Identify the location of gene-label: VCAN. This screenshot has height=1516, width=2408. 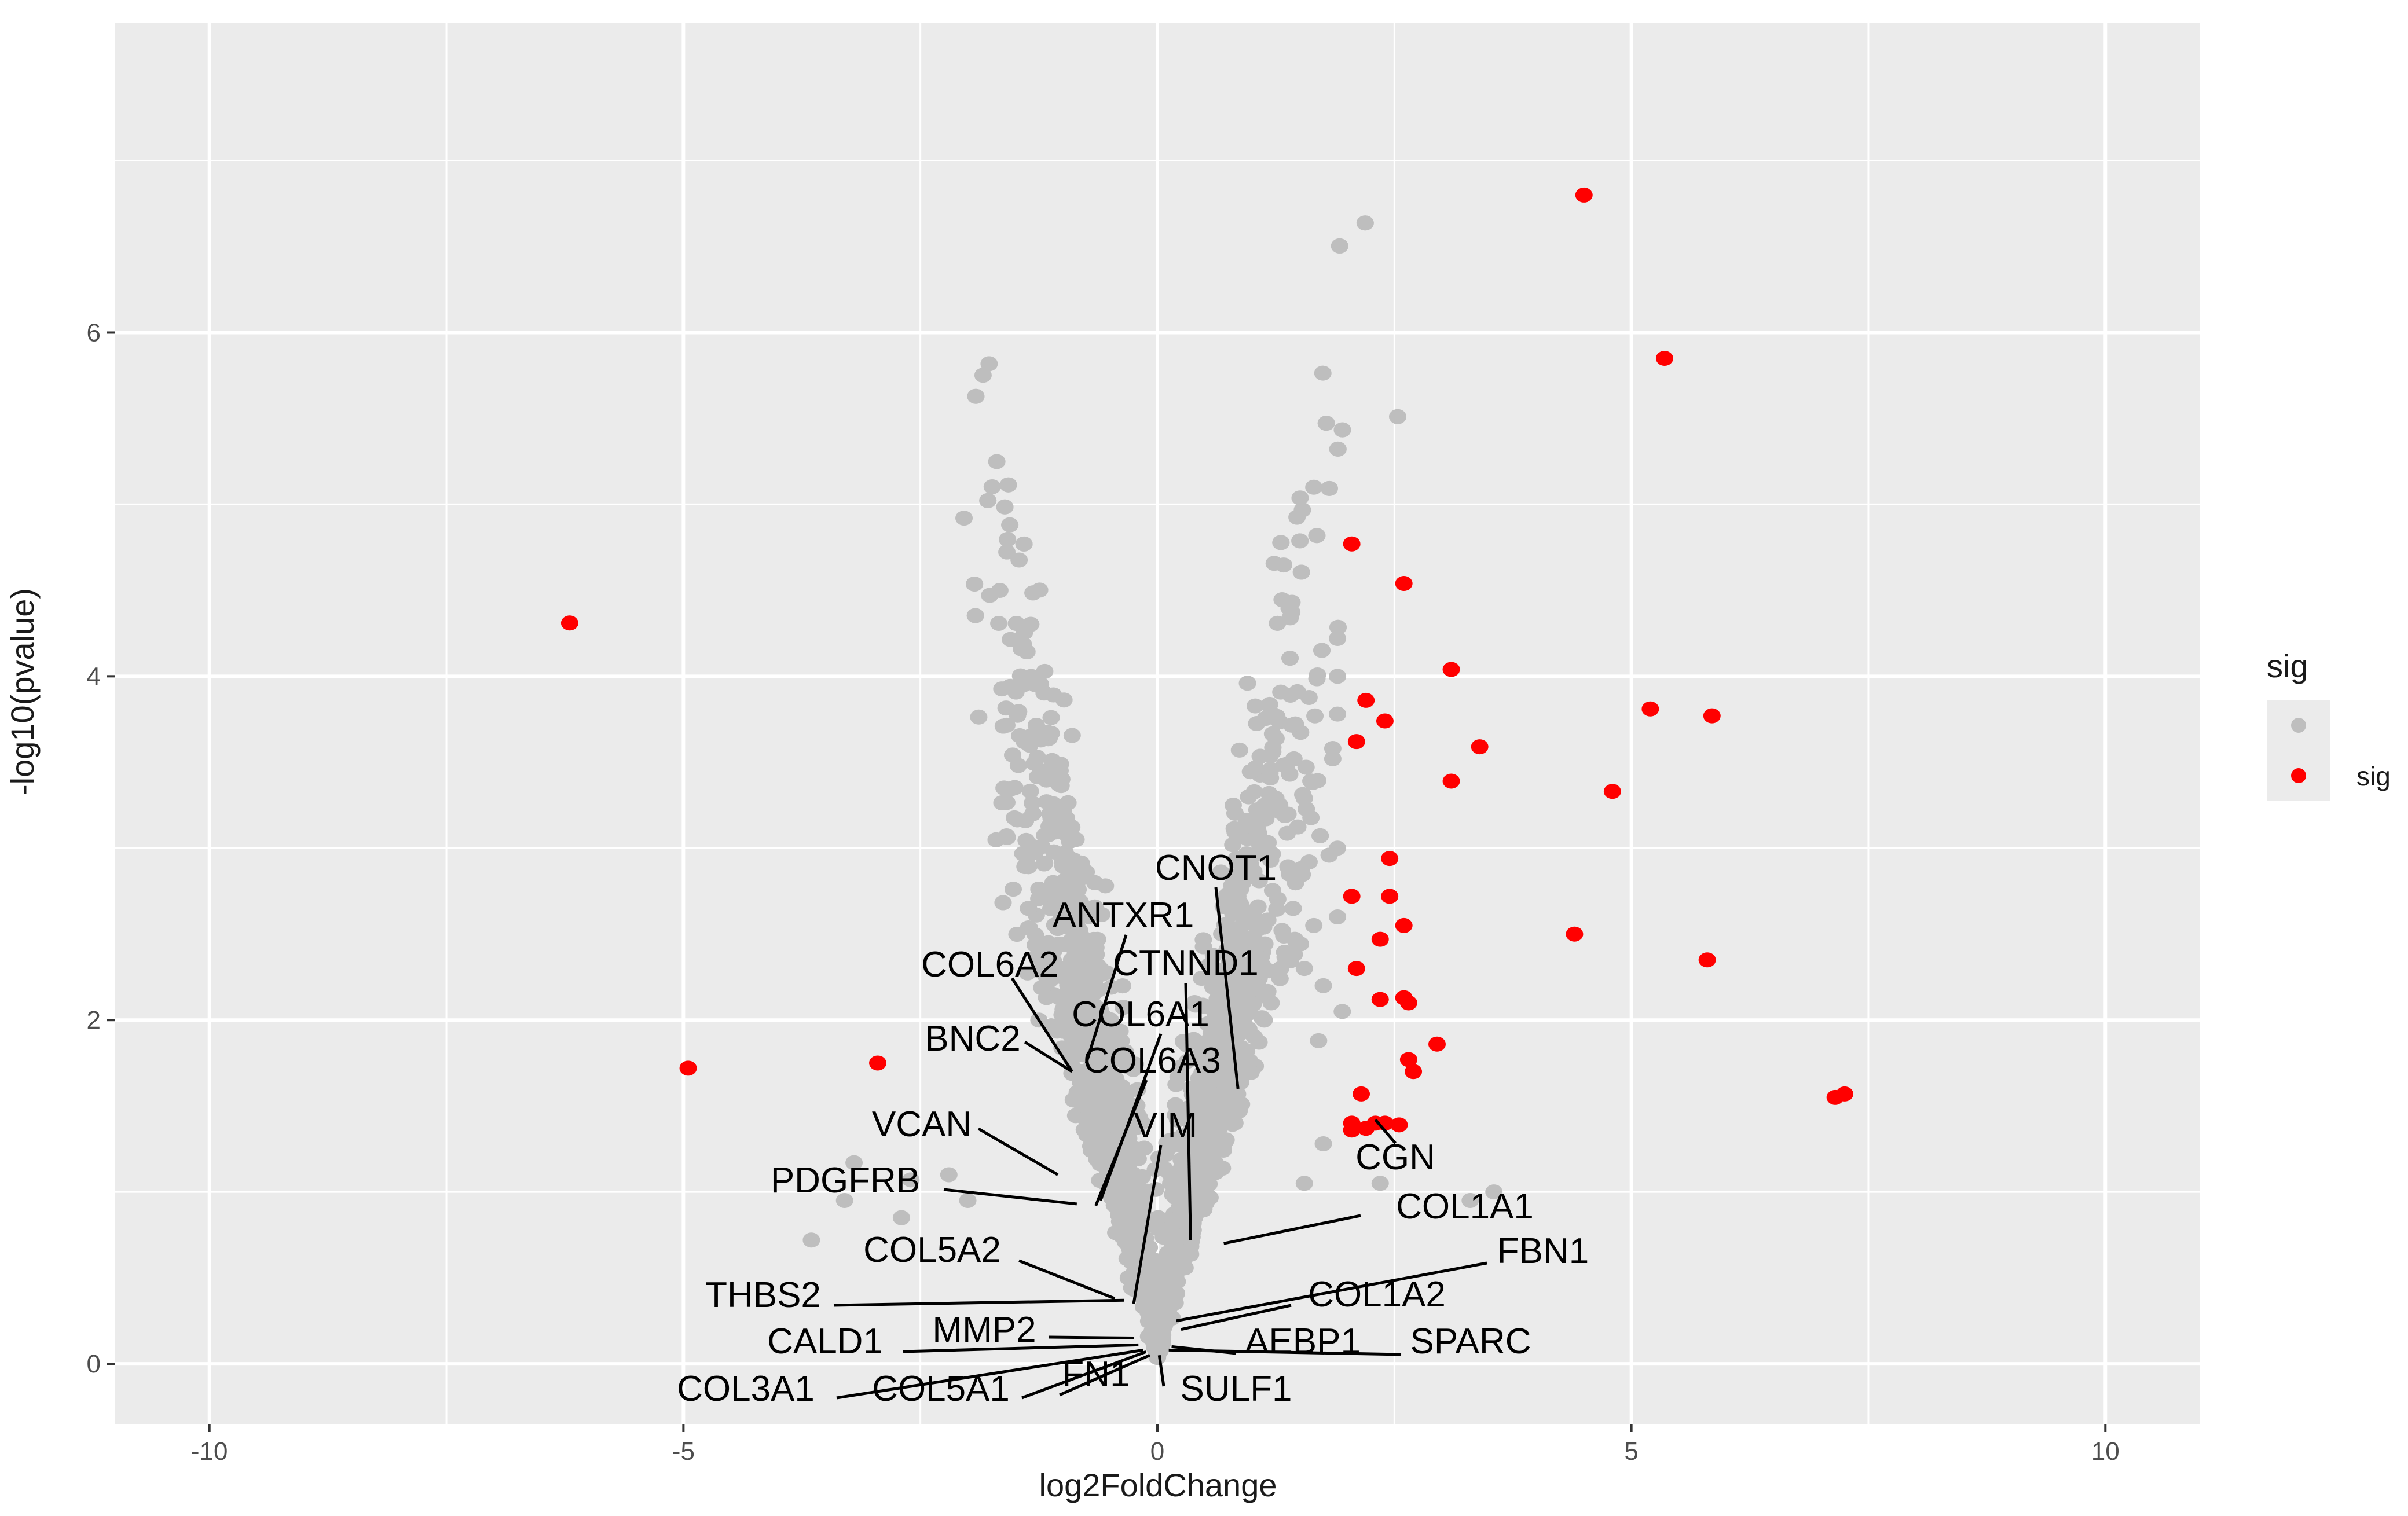
(922, 1124).